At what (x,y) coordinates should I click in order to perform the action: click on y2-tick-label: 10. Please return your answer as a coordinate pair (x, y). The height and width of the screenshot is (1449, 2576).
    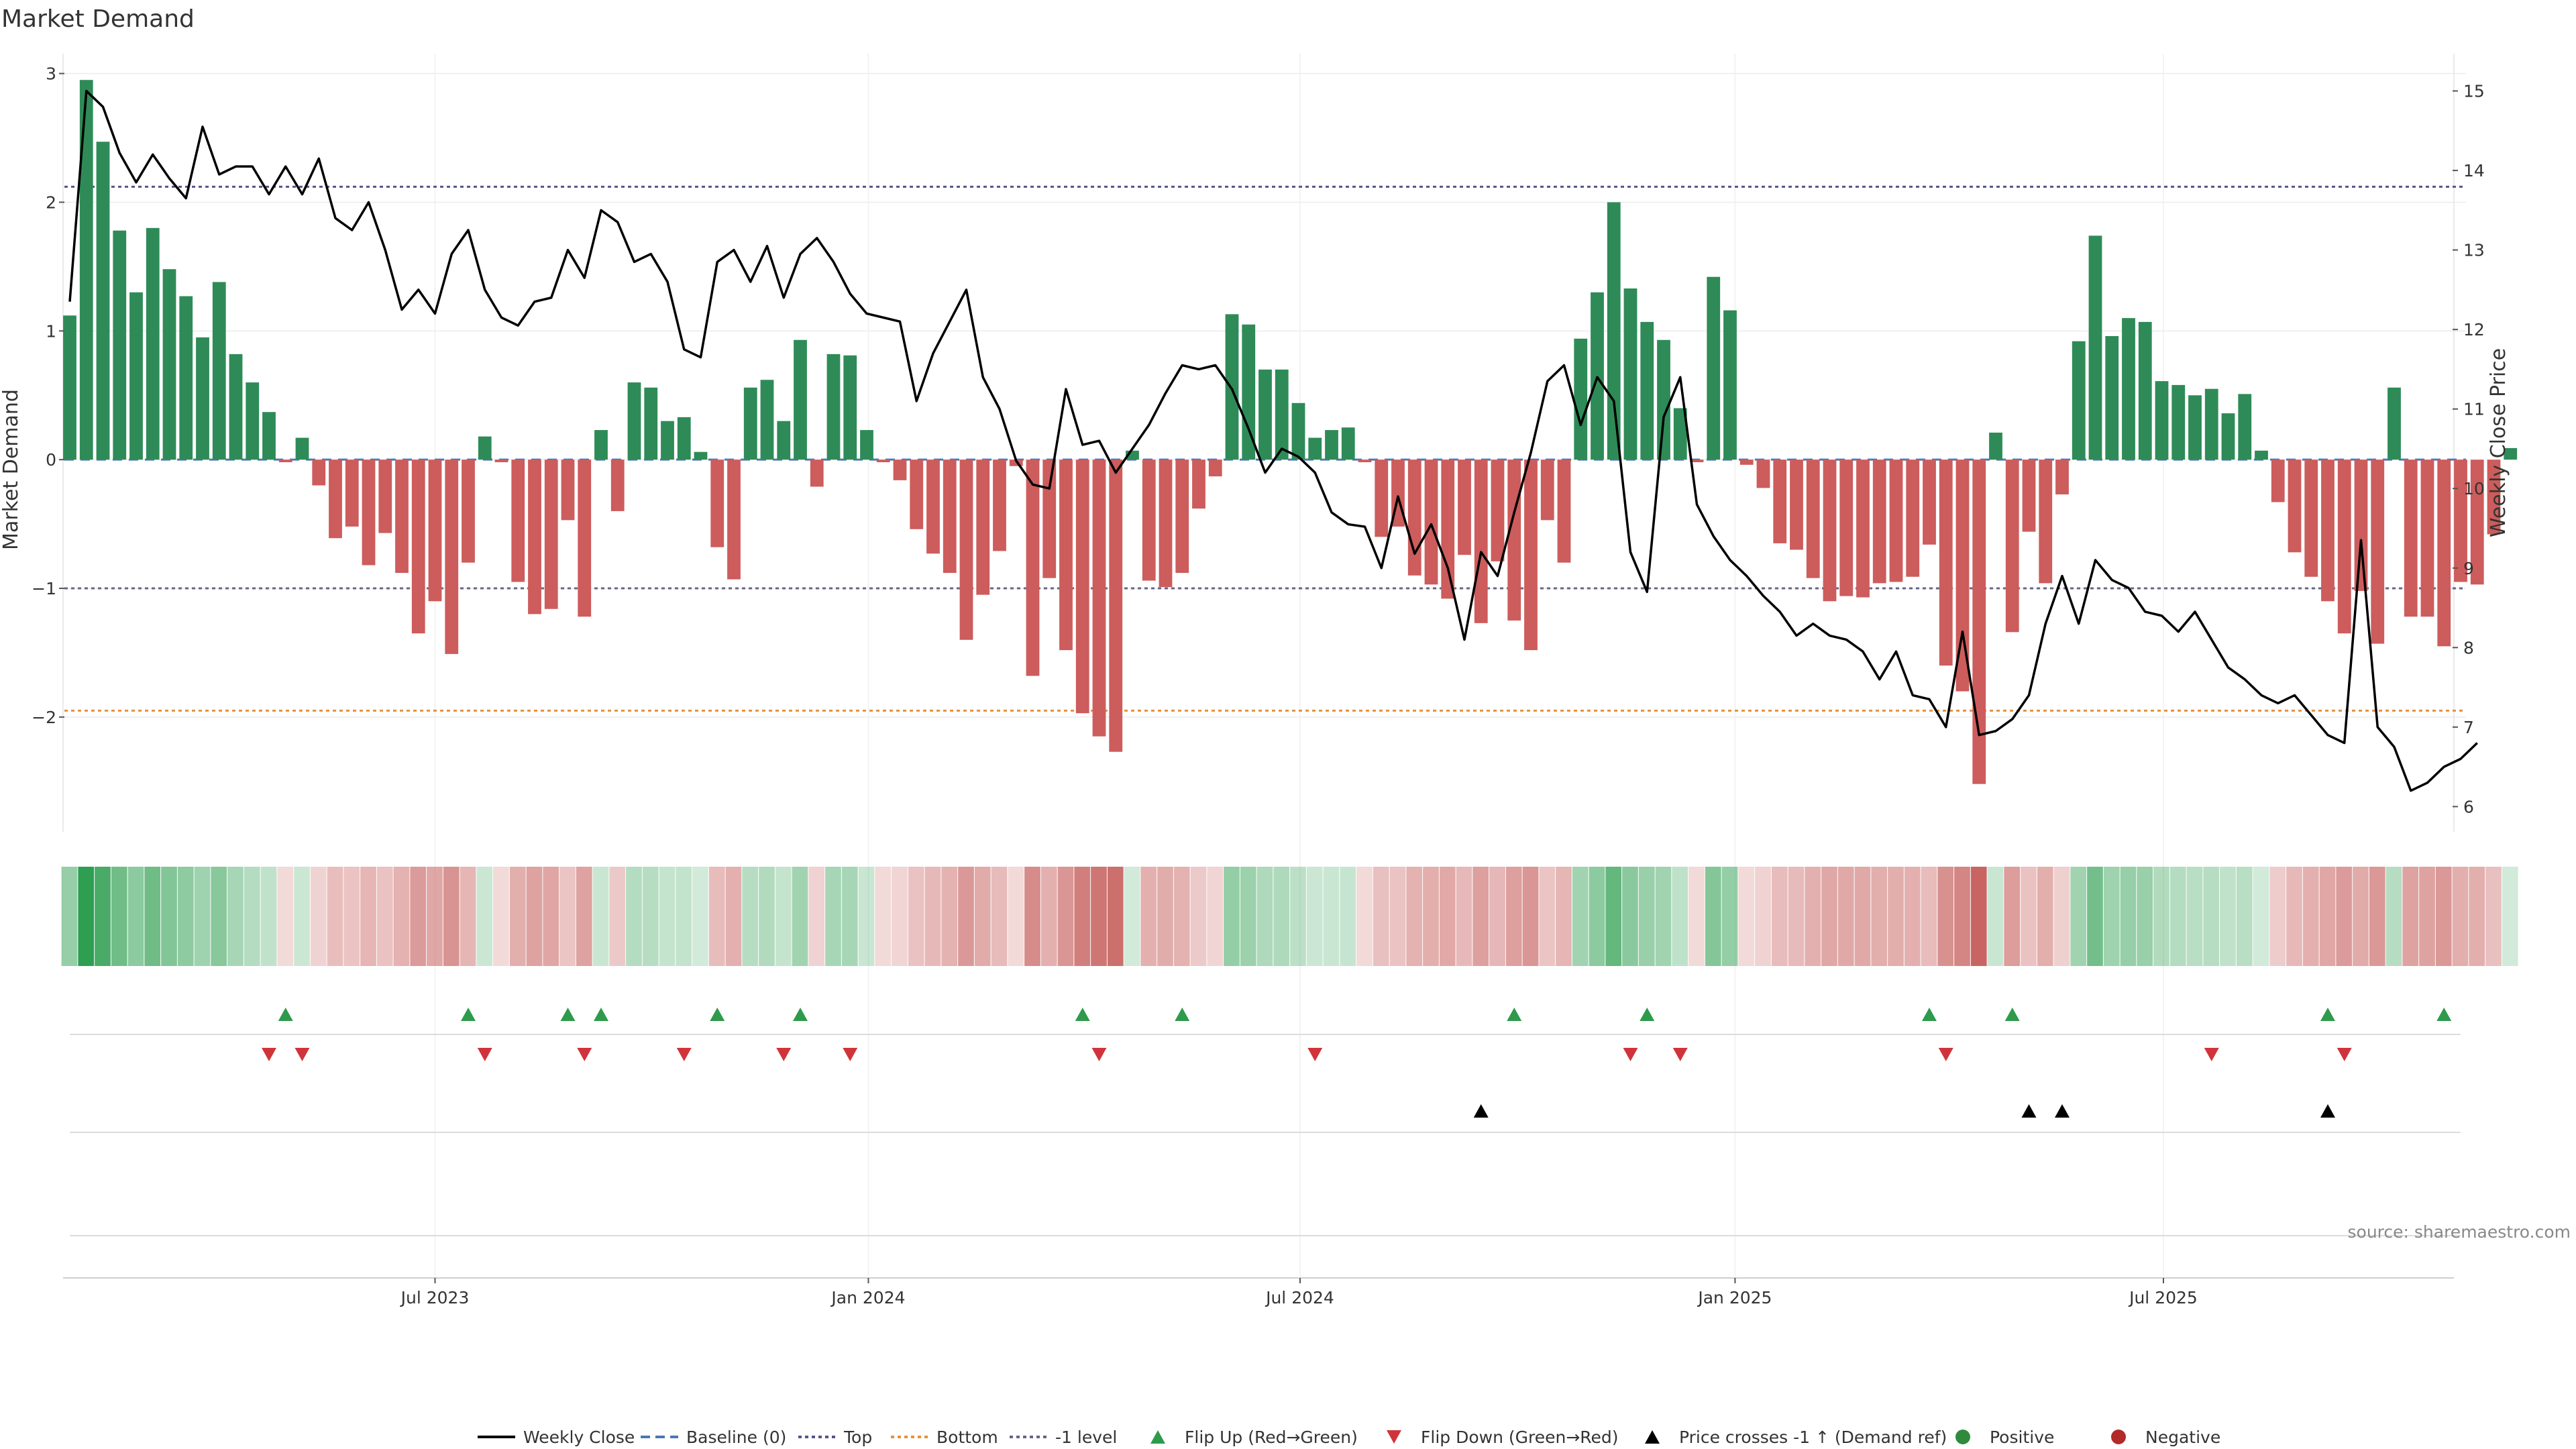
    Looking at the image, I should click on (2474, 488).